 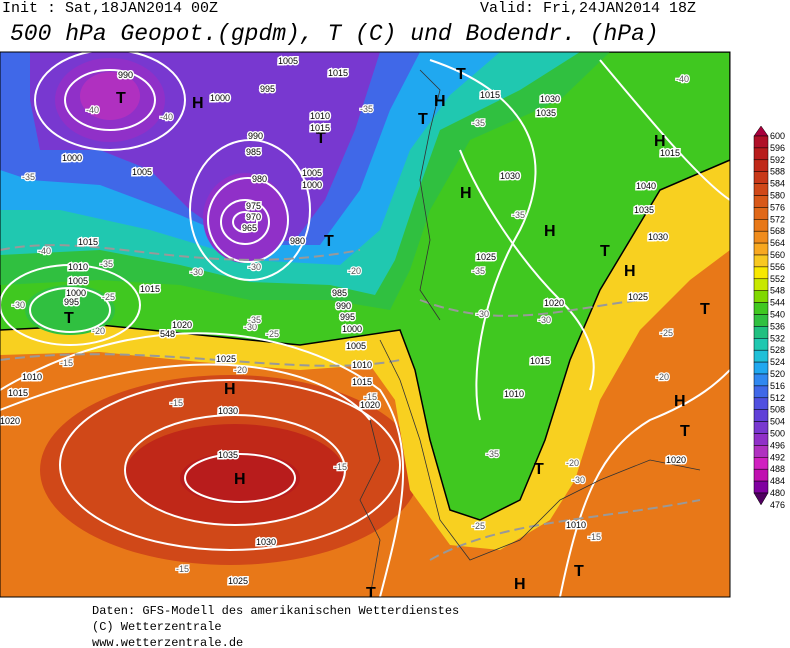 What do you see at coordinates (253, 217) in the screenshot?
I see `isobar-label: 970` at bounding box center [253, 217].